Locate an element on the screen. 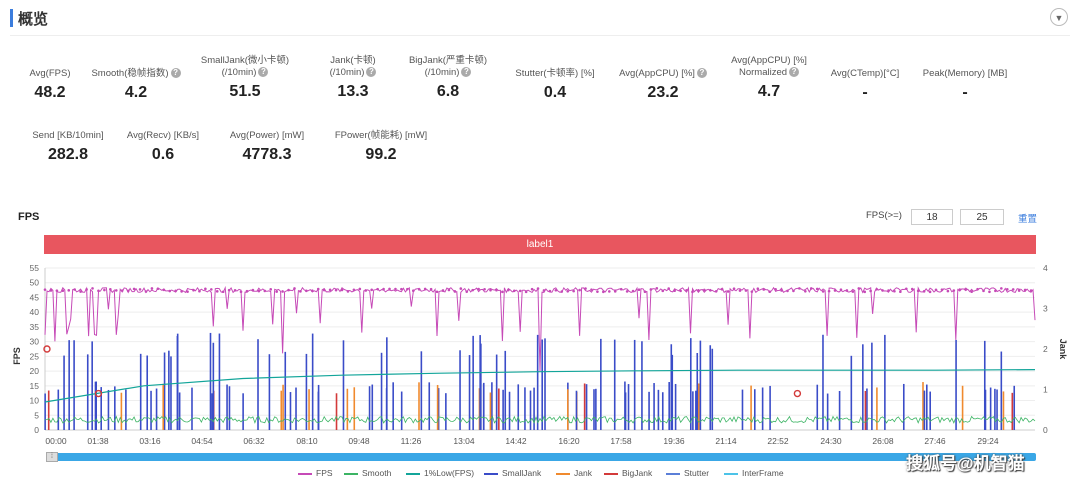 Image resolution: width=1080 pixels, height=483 pixels. legend-item-smalljank: SmallJank is located at coordinates (512, 473).